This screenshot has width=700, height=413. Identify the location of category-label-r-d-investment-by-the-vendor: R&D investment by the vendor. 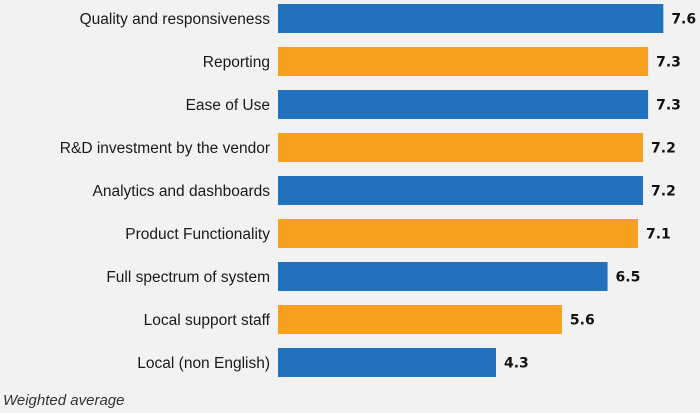
(165, 148).